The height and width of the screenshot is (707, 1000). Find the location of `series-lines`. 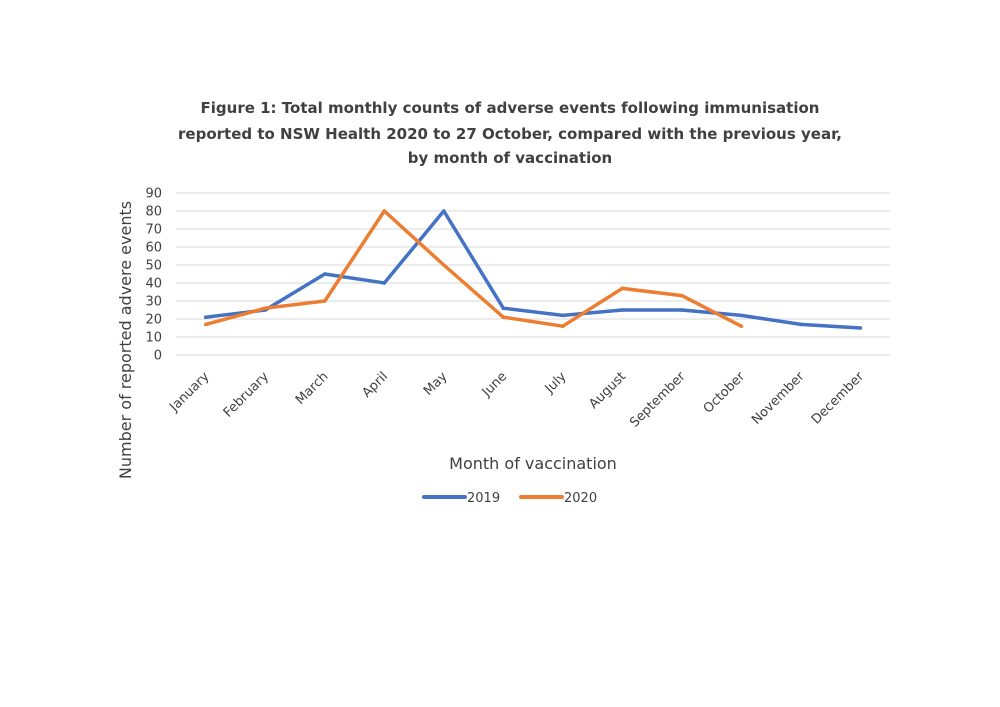

series-lines is located at coordinates (533, 269).